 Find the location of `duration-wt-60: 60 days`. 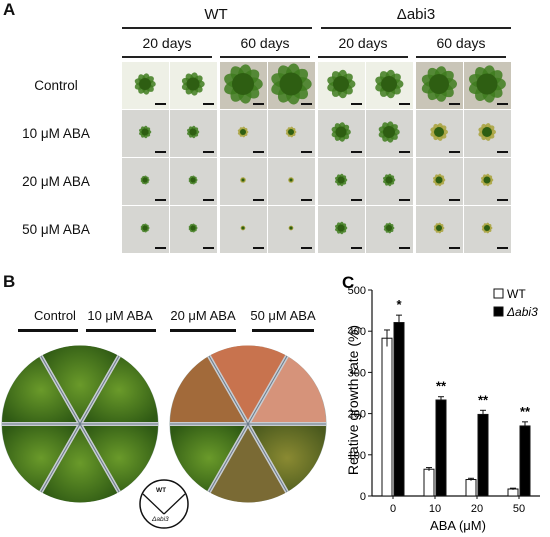

duration-wt-60: 60 days is located at coordinates (265, 43).